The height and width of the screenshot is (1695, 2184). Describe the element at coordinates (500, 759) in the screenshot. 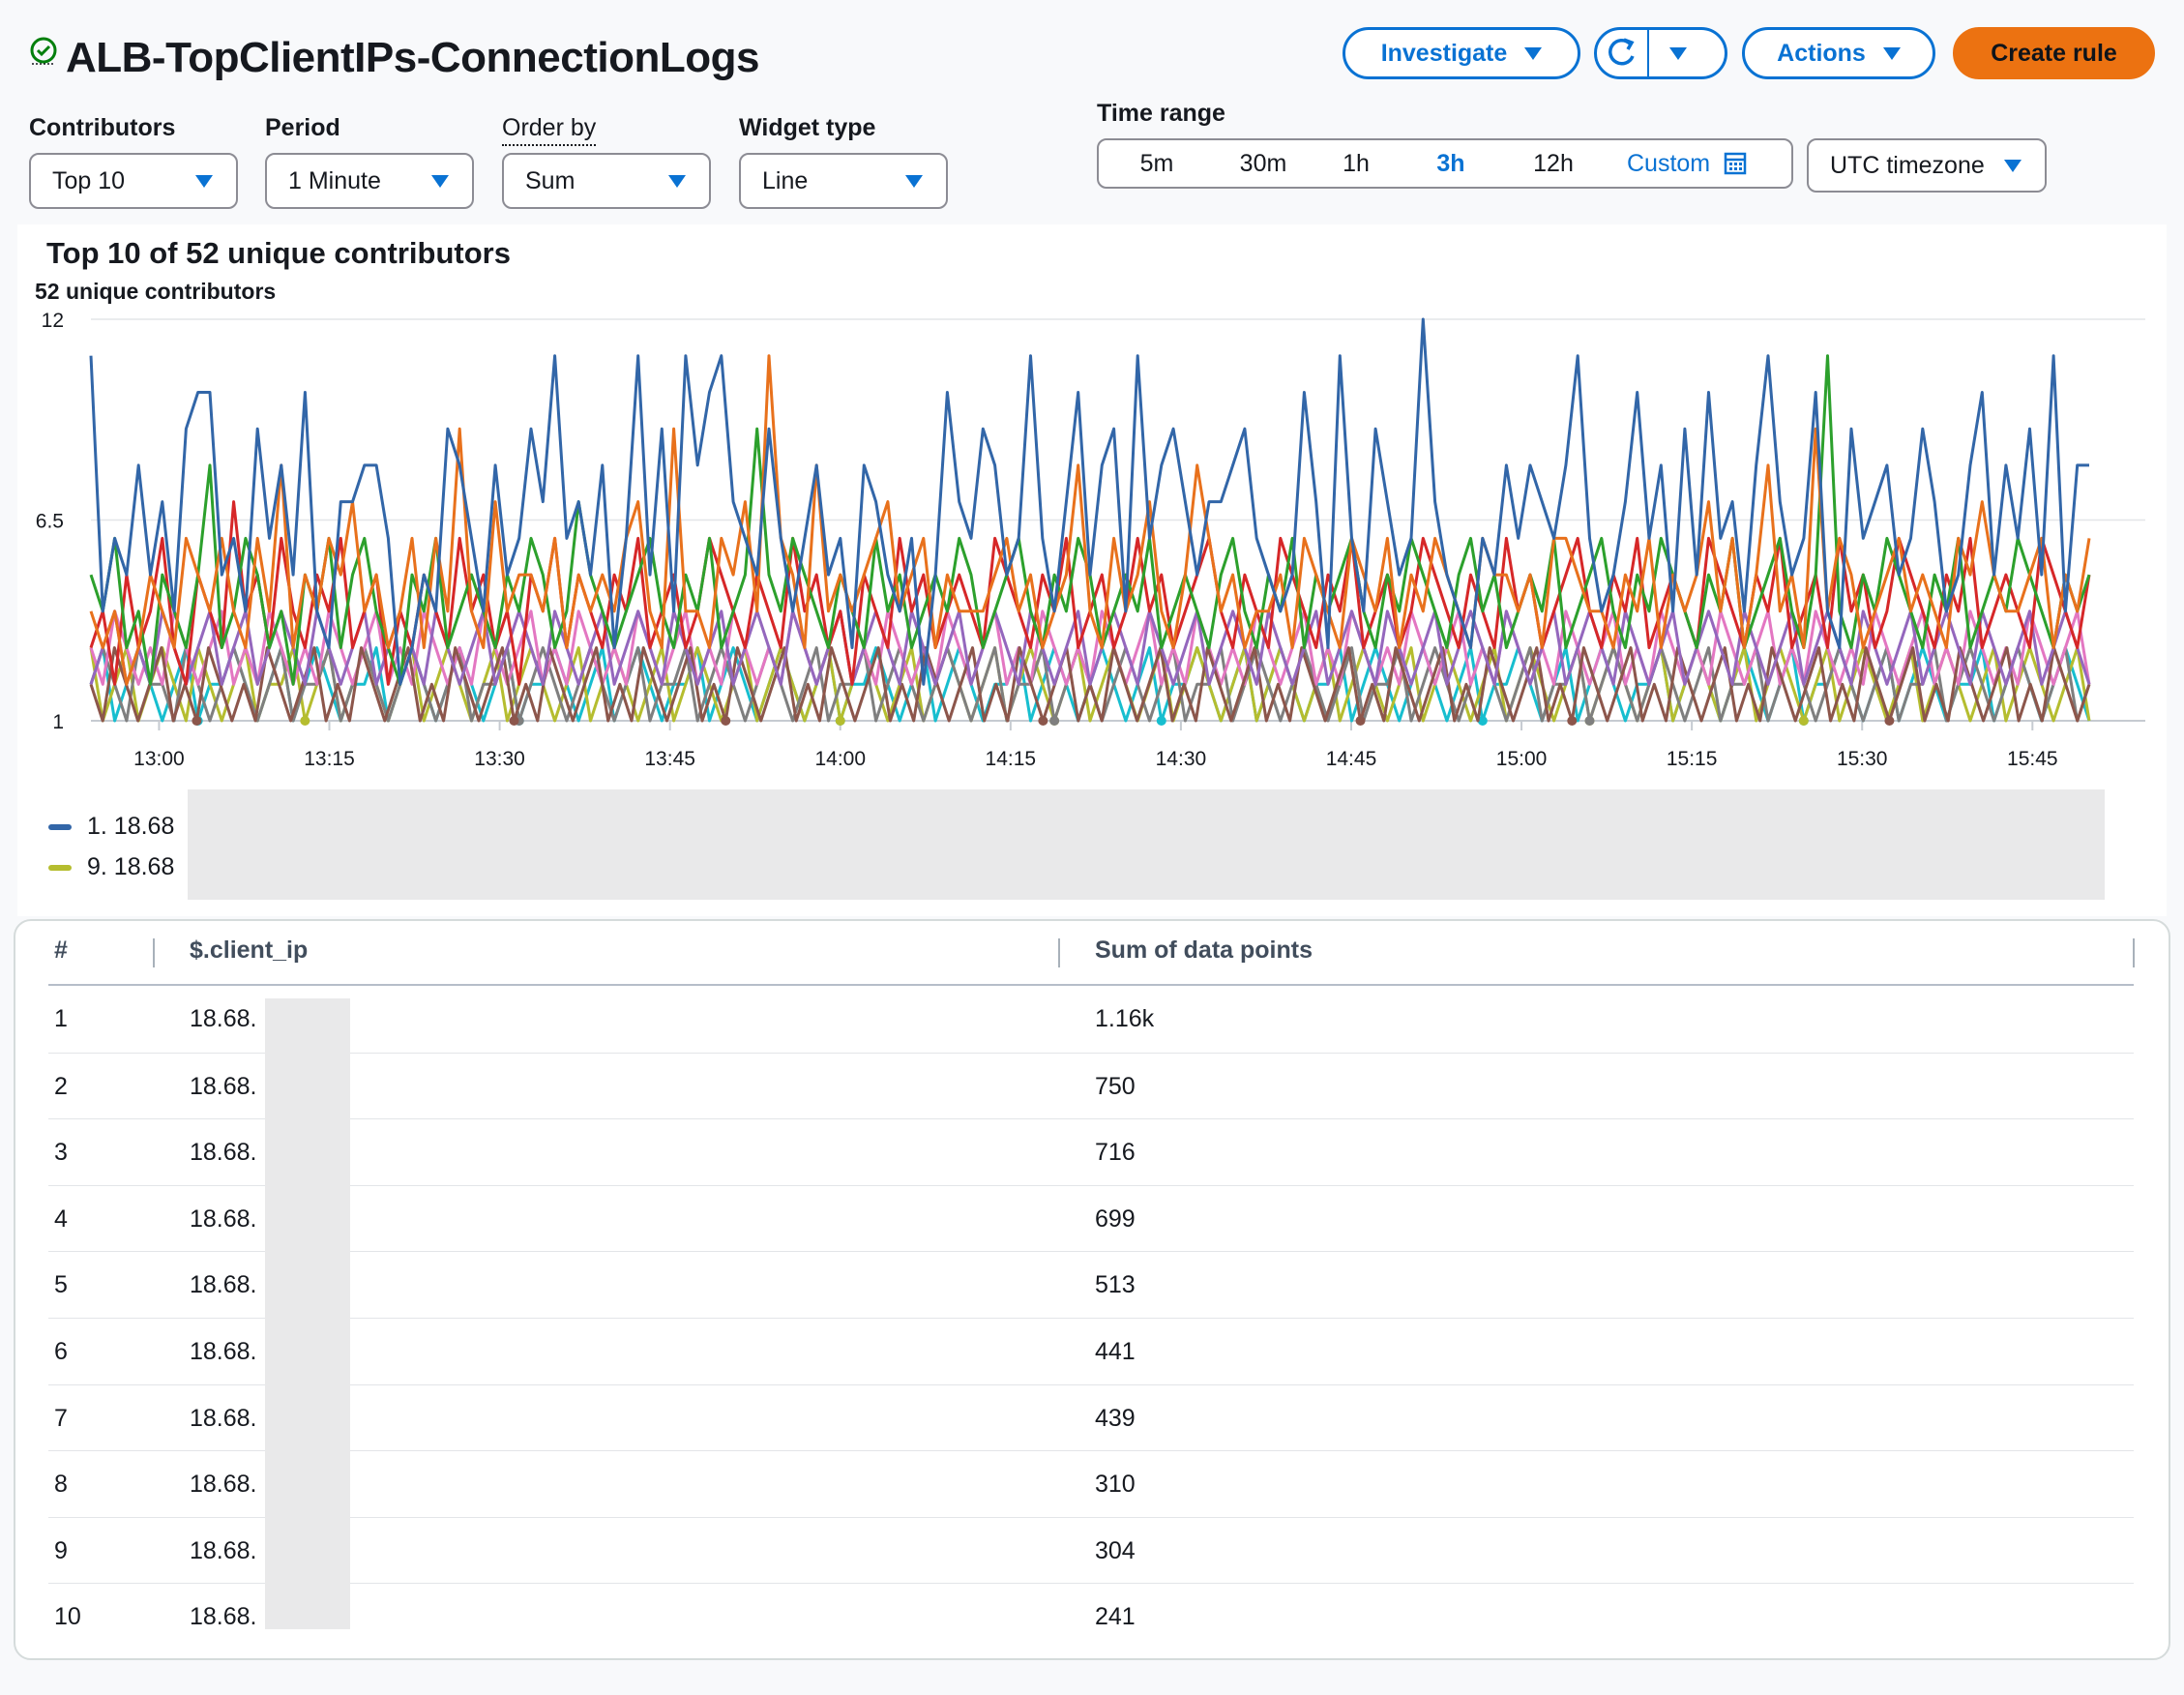

I see `x-tick-label: 13:30` at that location.